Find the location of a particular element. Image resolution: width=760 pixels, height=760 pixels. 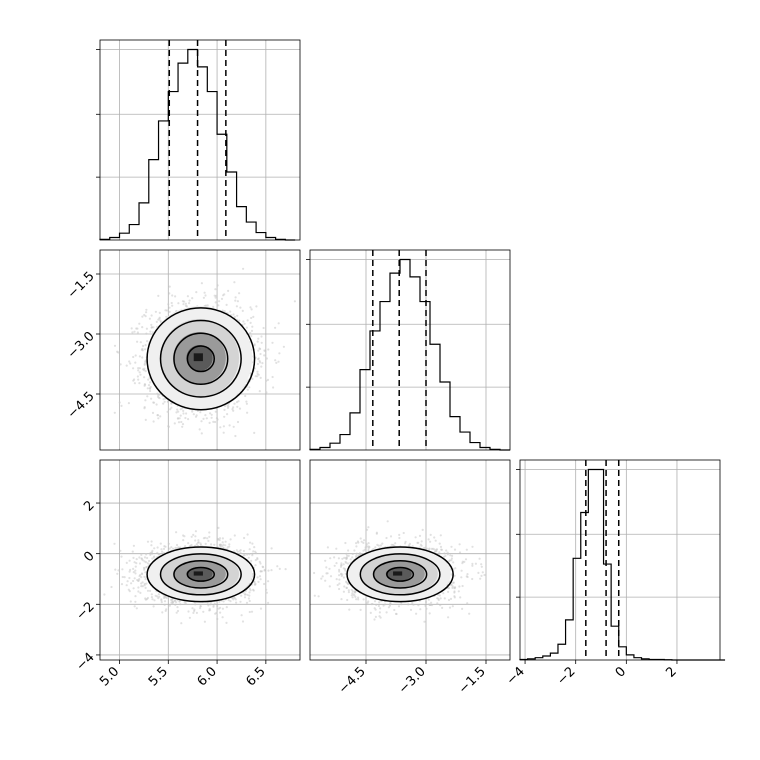

x-tick-label: 6.0 is located at coordinates (207, 676).